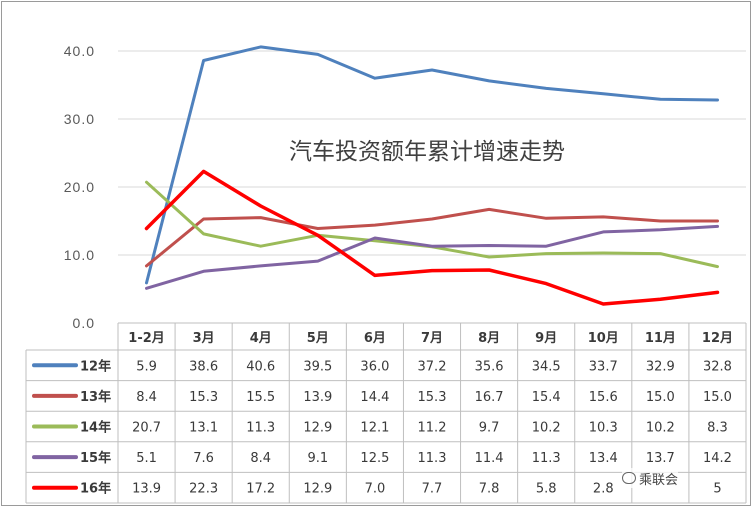 Image resolution: width=754 pixels, height=509 pixels. Describe the element at coordinates (260, 366) in the screenshot. I see `data-label: 40.6` at that location.